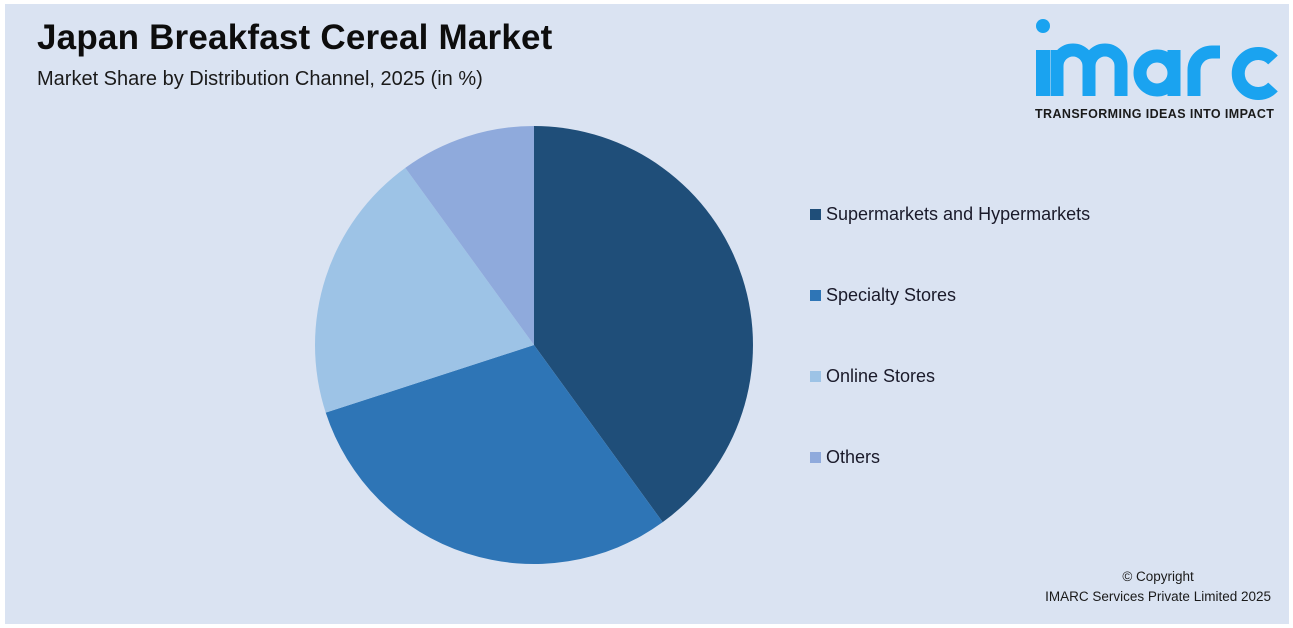 This screenshot has width=1293, height=628. I want to click on imarc-logo: TRANSFORMING IDEAS INTO IMPACT, so click(1157, 71).